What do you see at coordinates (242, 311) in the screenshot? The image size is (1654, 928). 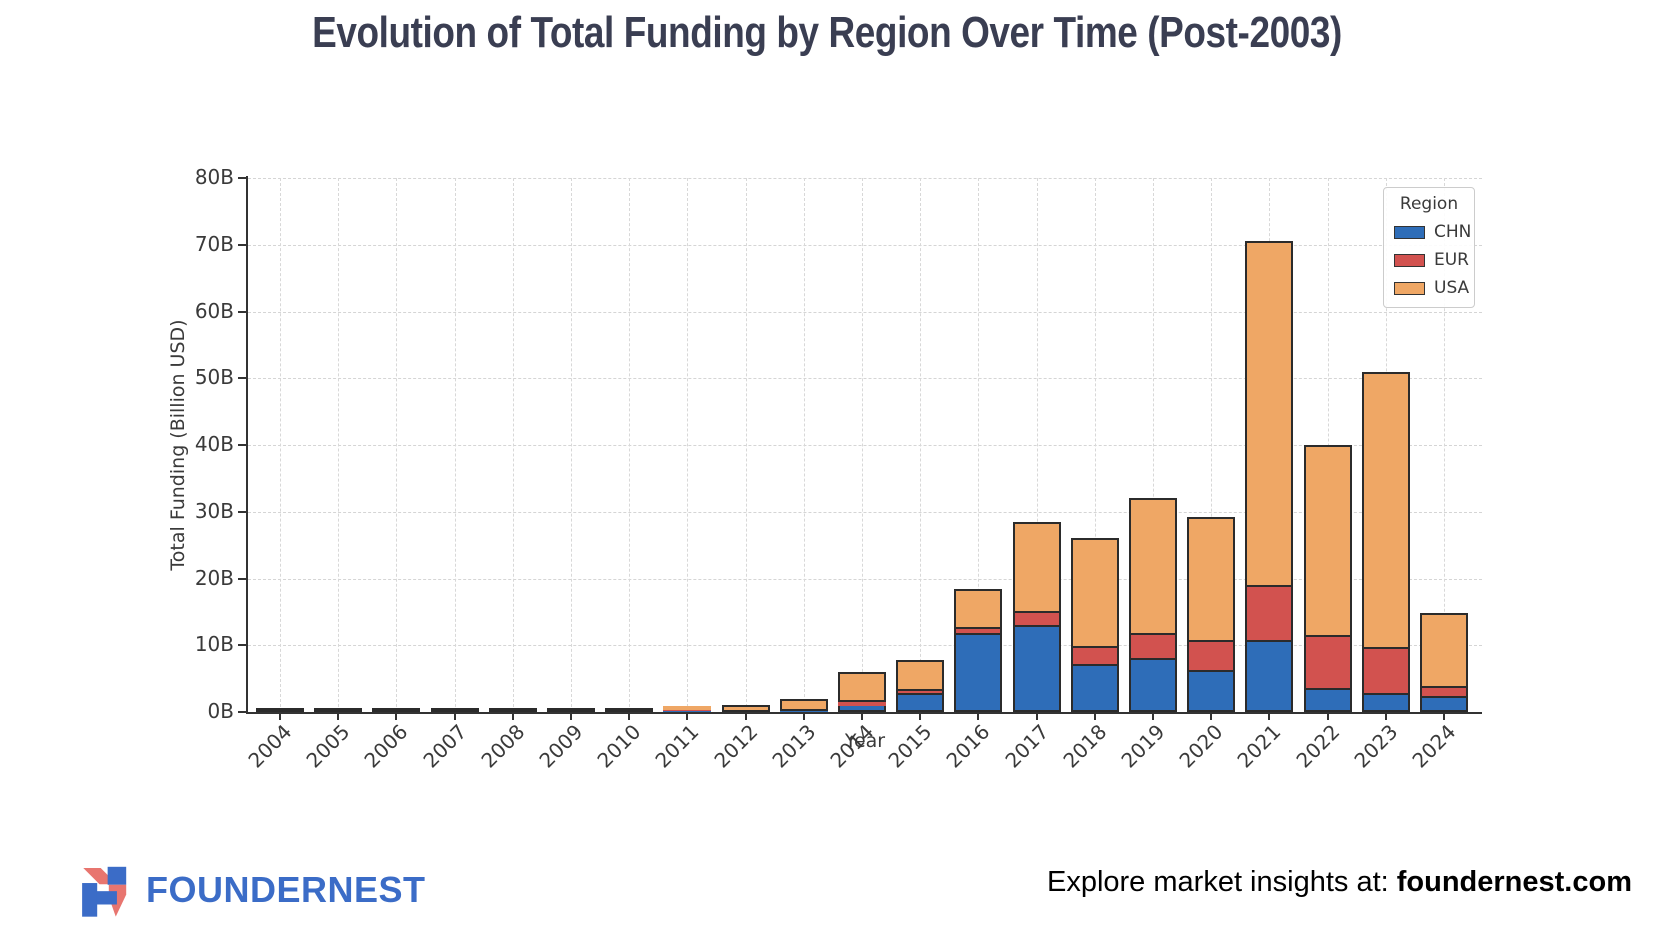 I see `y-tickmark-60B` at bounding box center [242, 311].